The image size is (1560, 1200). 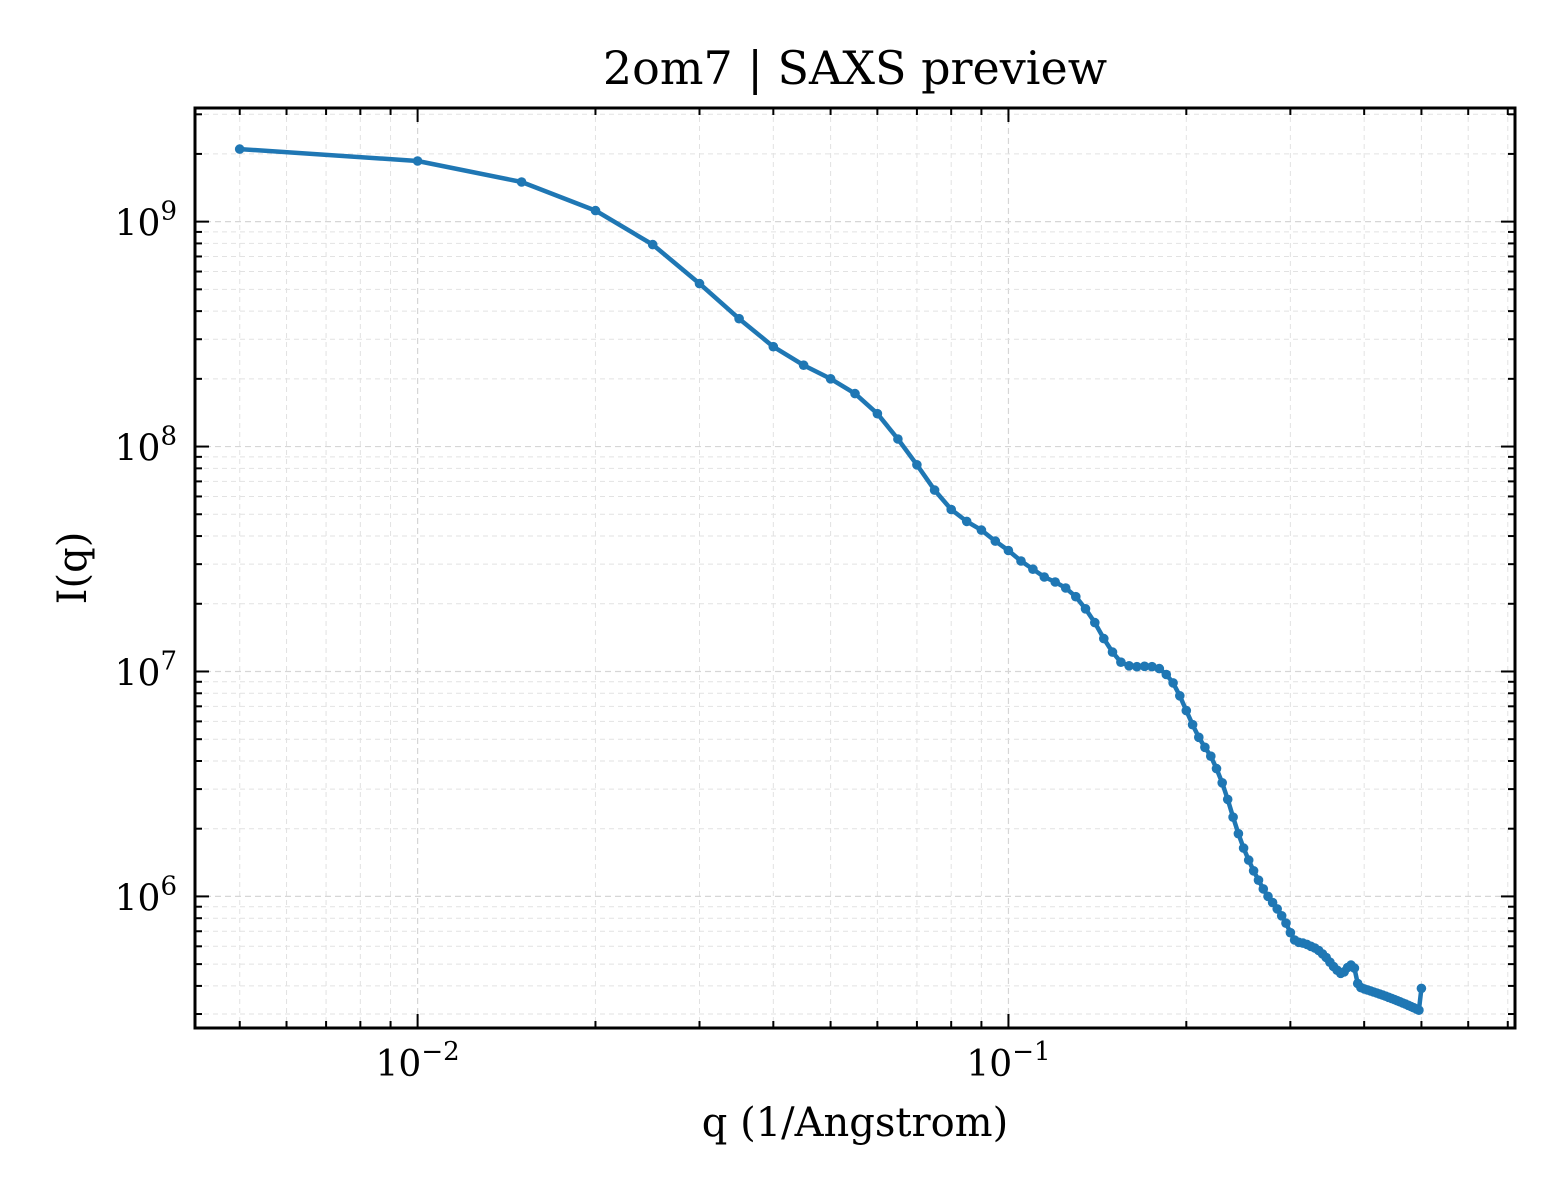 What do you see at coordinates (146, 670) in the screenshot?
I see `y-tick-label: 10⁷` at bounding box center [146, 670].